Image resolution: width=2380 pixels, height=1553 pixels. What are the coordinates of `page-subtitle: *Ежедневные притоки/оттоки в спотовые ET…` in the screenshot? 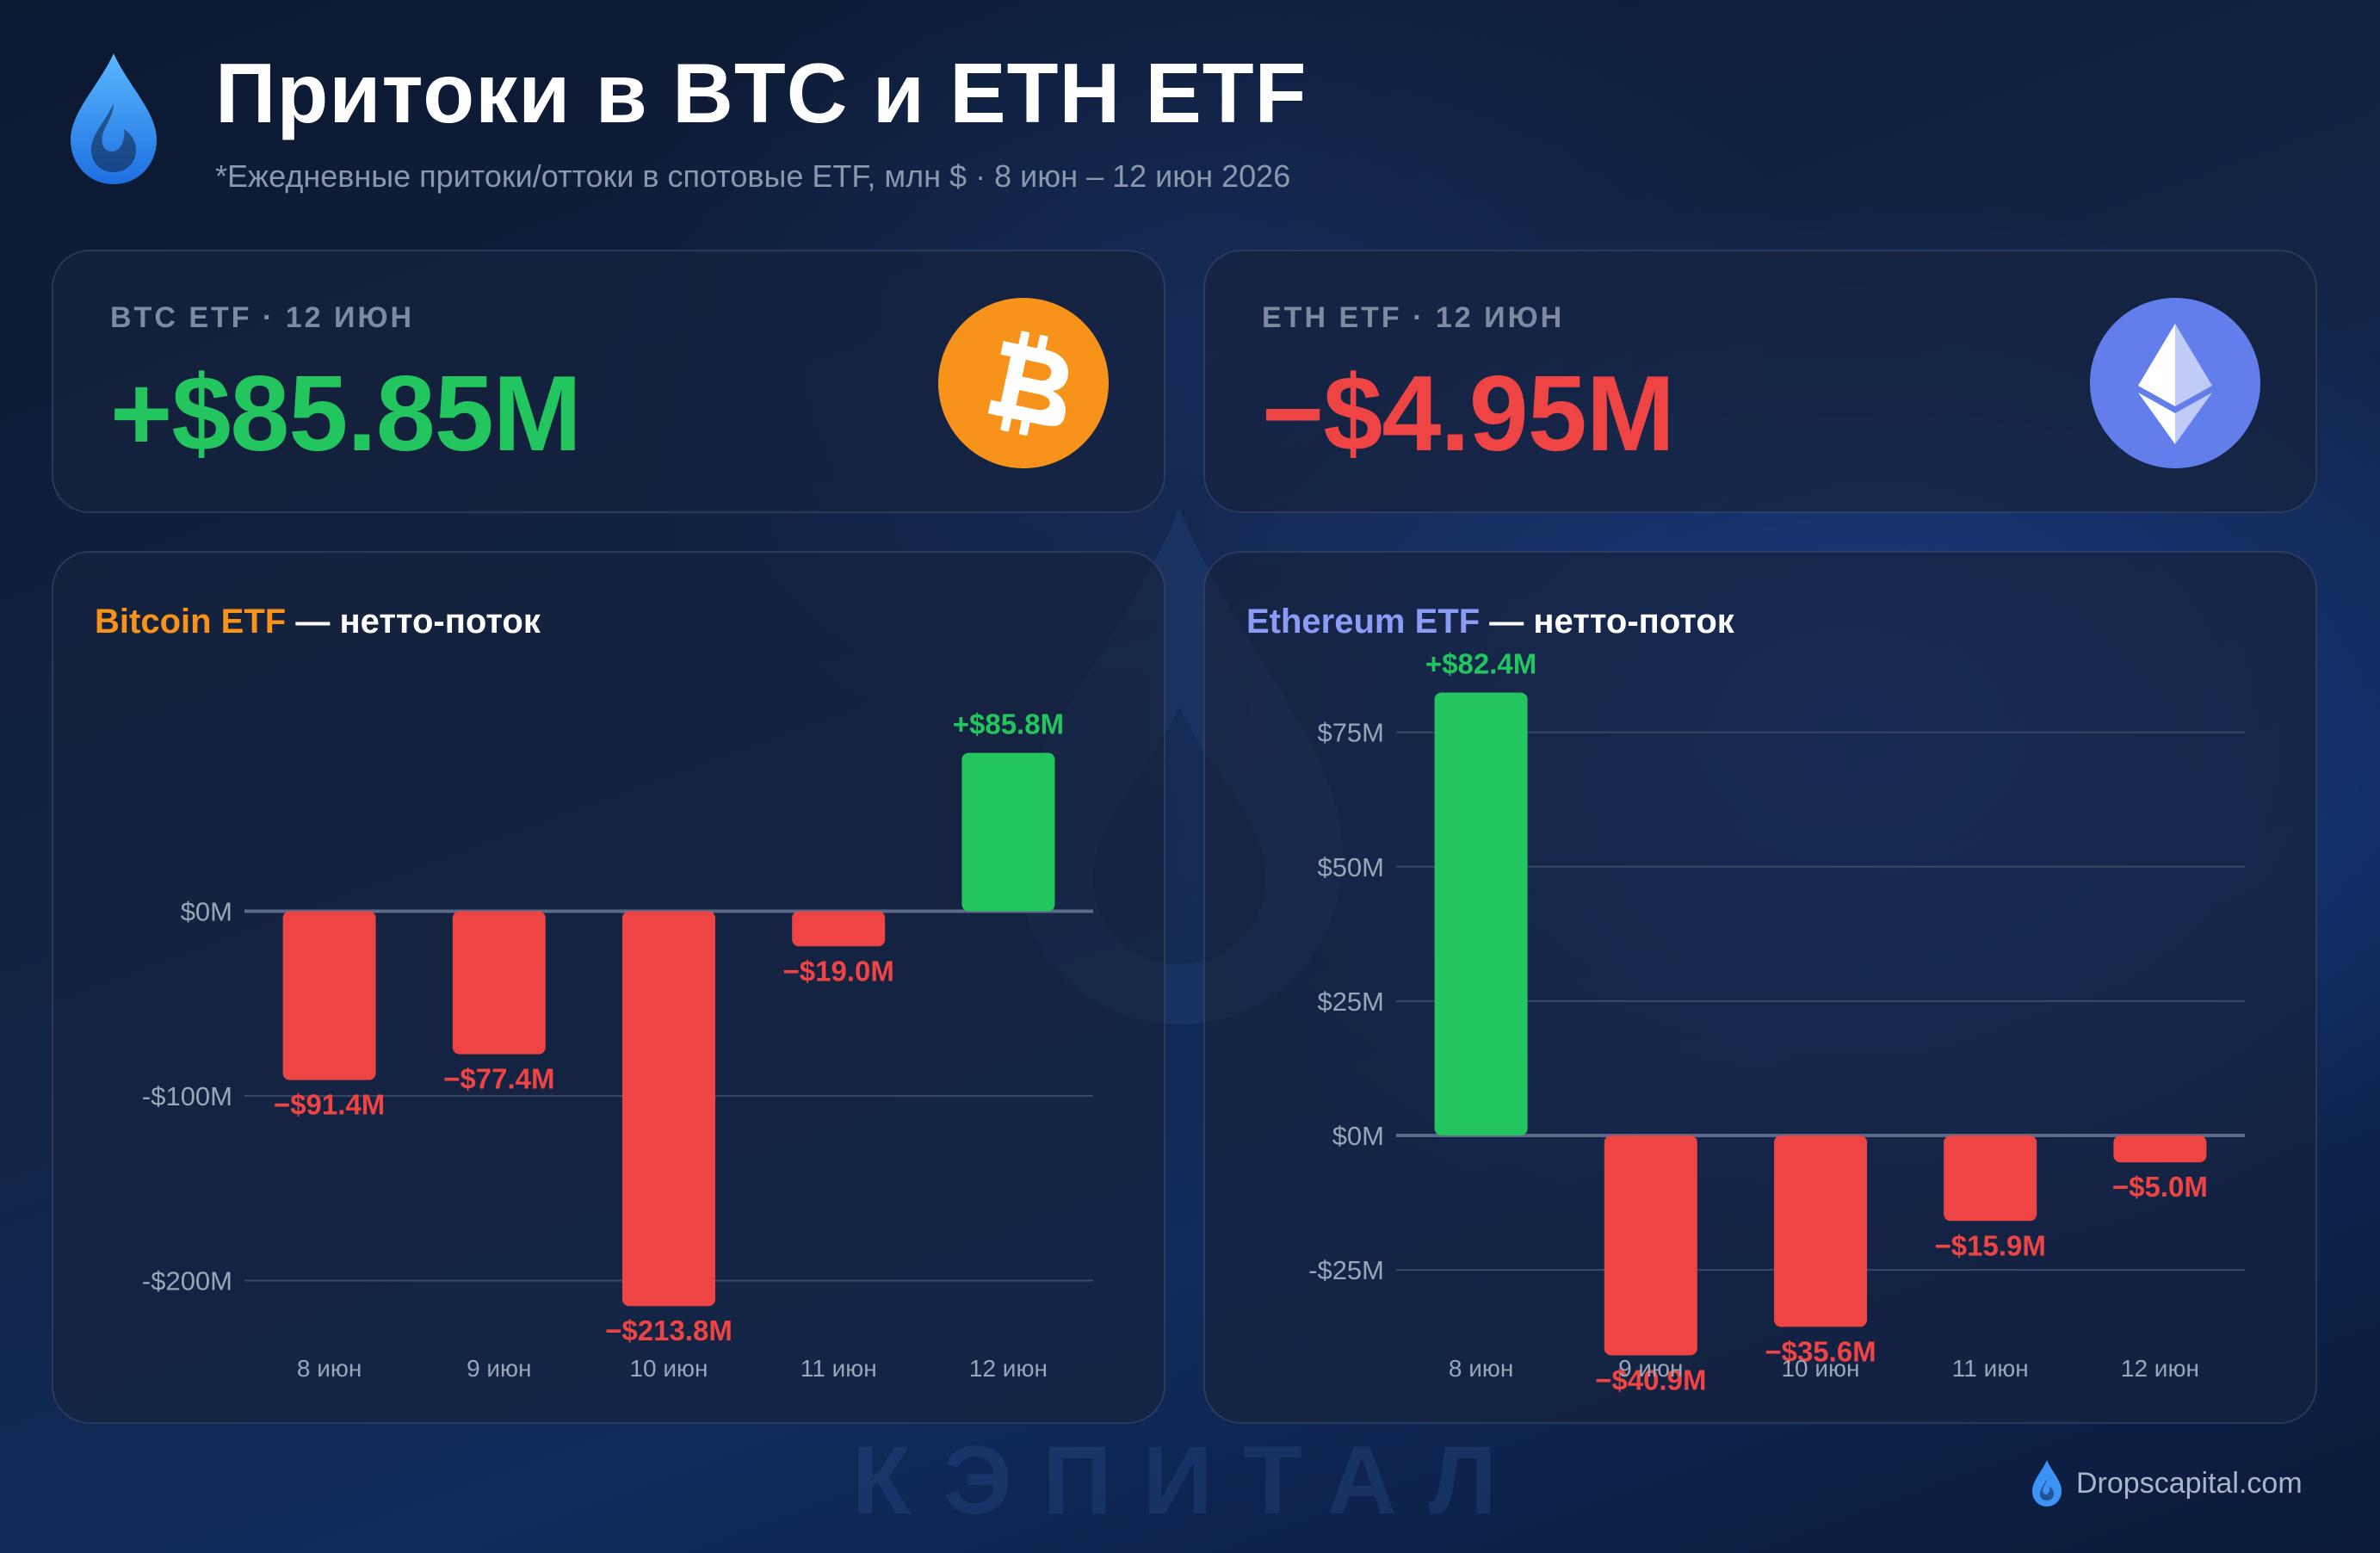 It's located at (753, 176).